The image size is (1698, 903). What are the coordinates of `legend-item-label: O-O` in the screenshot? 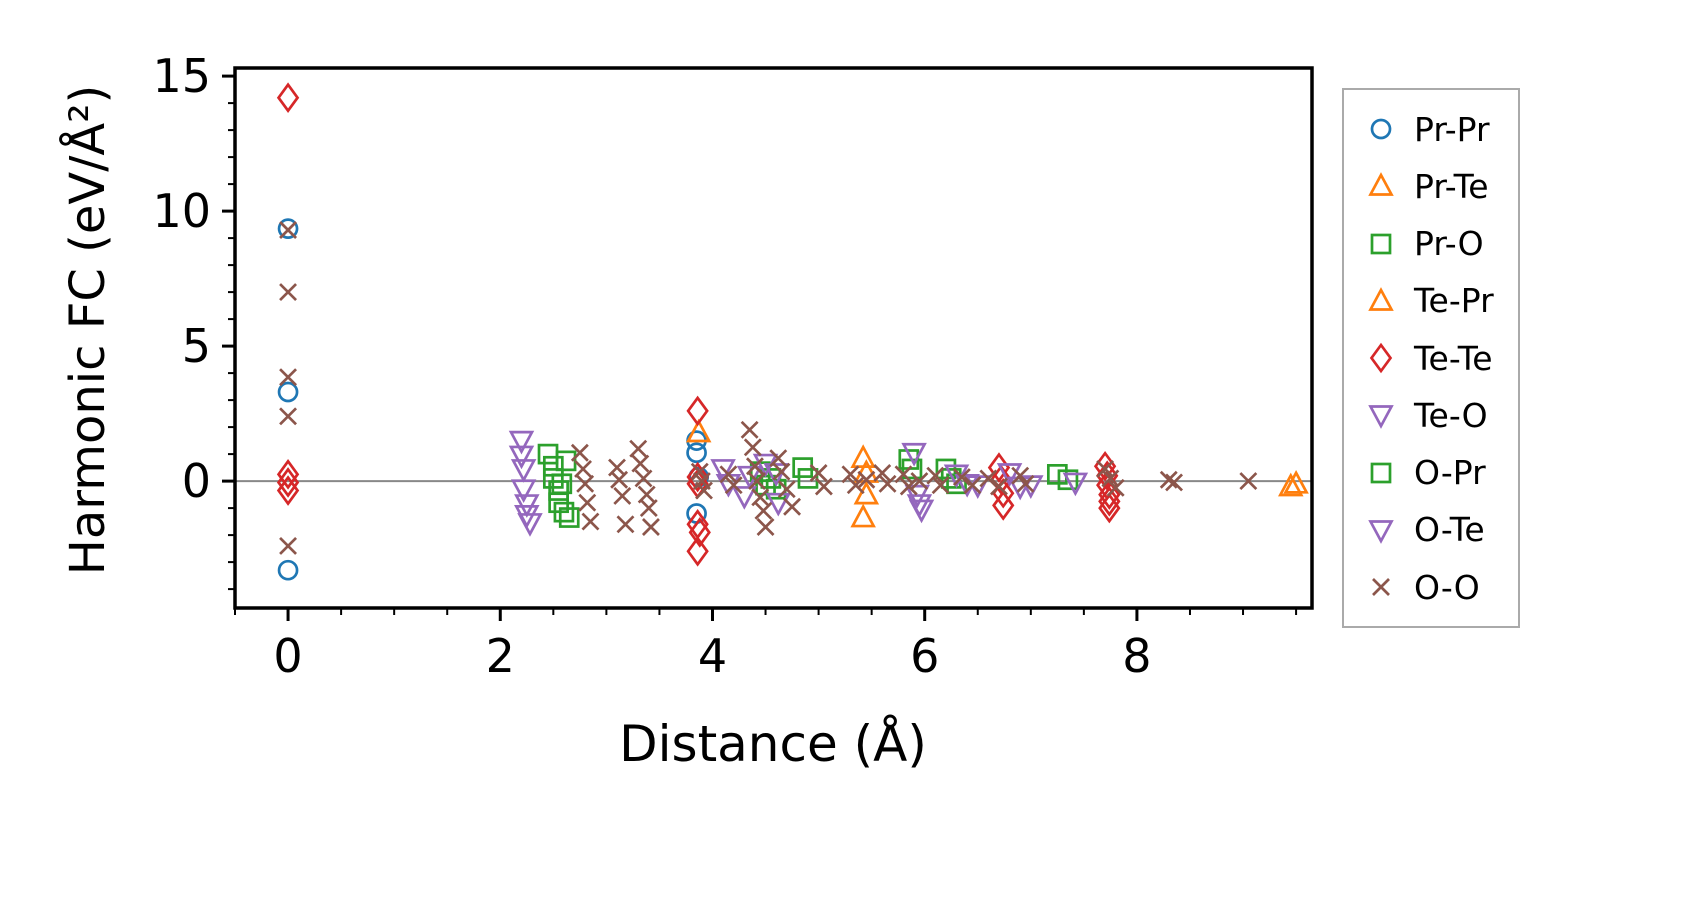 It's located at (1447, 587).